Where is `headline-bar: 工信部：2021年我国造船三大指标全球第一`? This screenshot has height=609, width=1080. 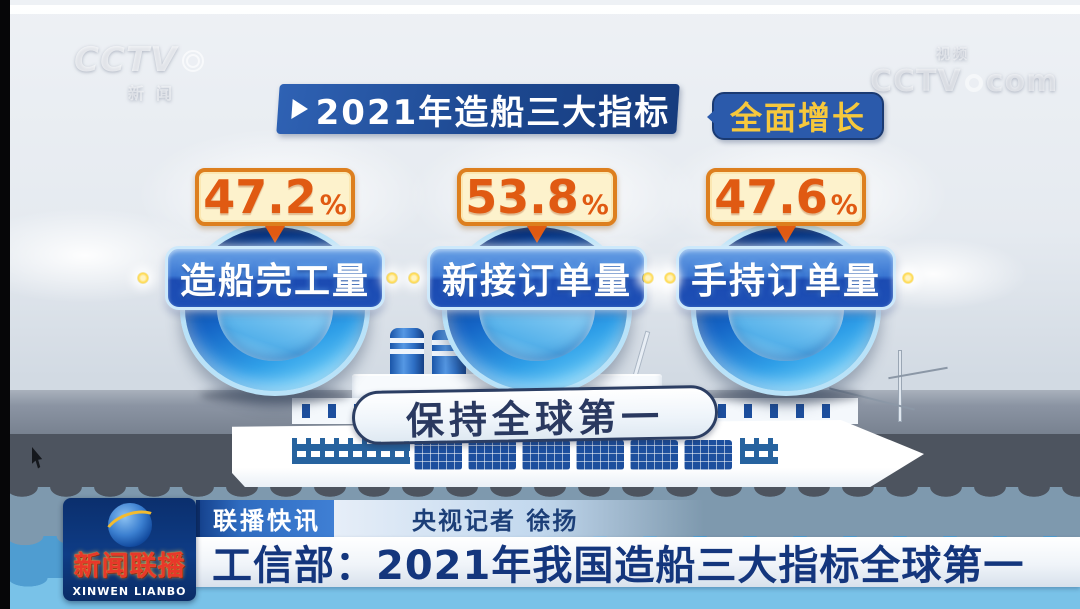
headline-bar: 工信部：2021年我国造船三大指标全球第一 is located at coordinates (638, 563).